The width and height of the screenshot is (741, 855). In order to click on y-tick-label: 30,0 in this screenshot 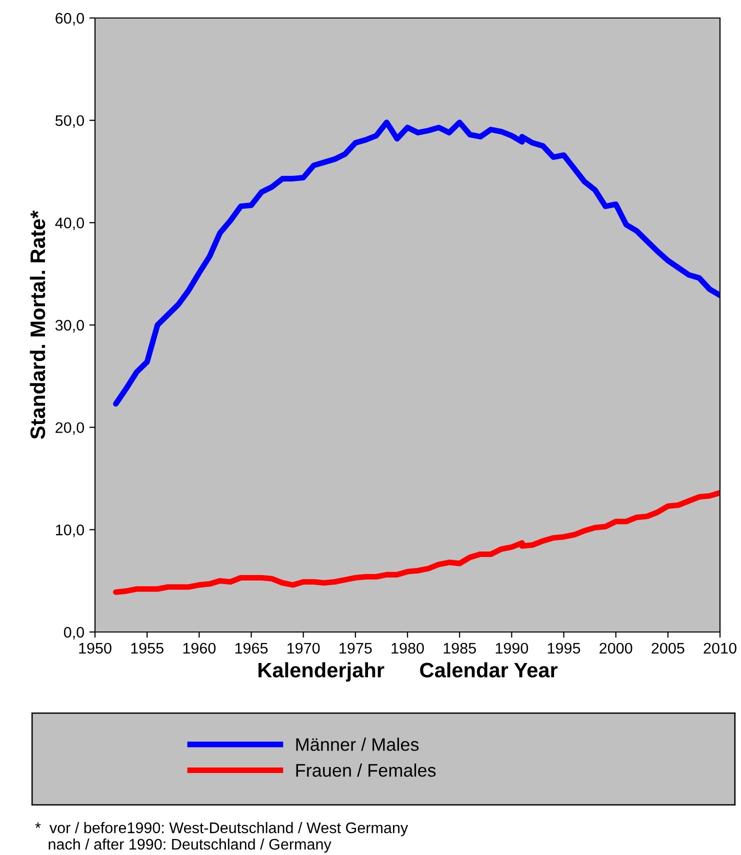, I will do `click(69, 326)`.